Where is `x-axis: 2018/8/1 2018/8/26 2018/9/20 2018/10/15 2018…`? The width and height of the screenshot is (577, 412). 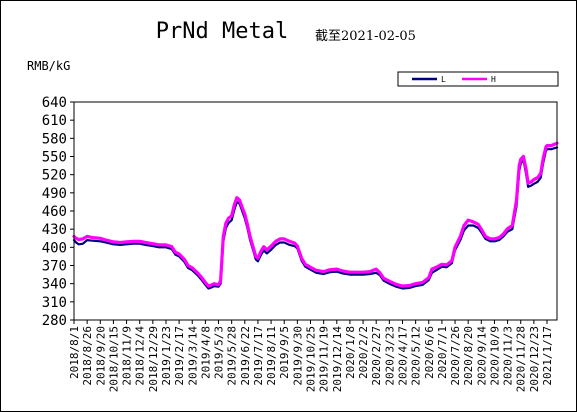
x-axis: 2018/8/1 2018/8/26 2018/9/20 2018/10/15 2018… is located at coordinates (311, 356).